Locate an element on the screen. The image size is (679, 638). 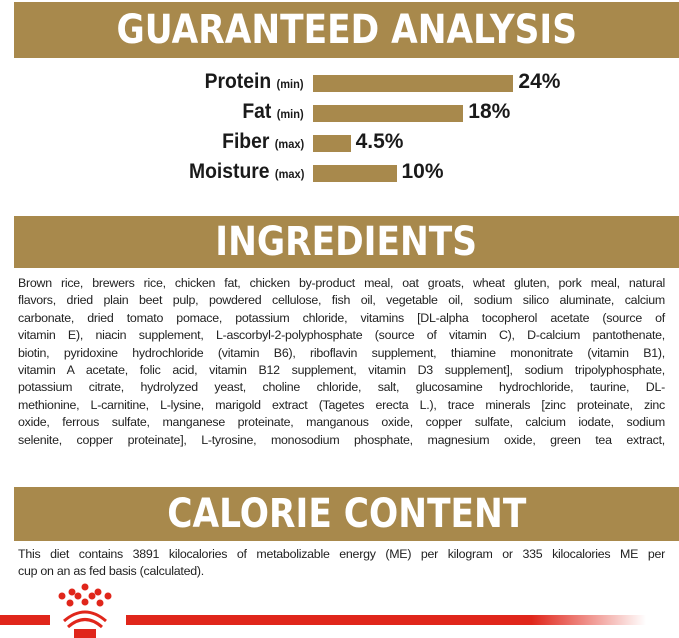
brand-line-left is located at coordinates (25, 620).